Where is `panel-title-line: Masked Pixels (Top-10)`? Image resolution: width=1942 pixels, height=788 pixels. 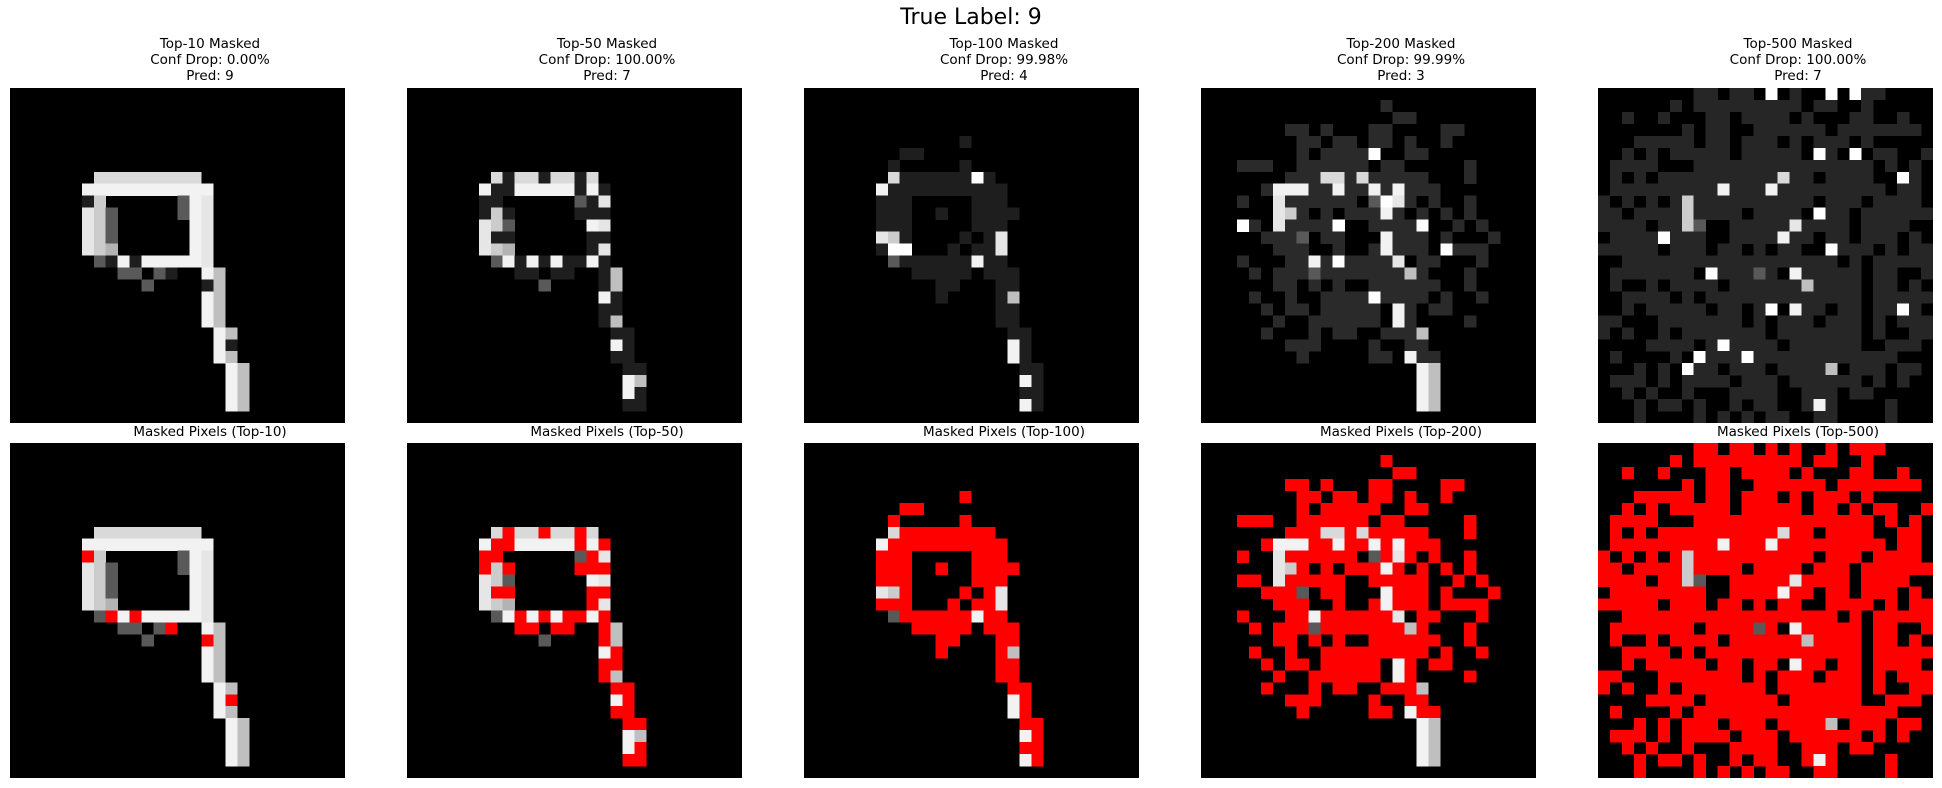 panel-title-line: Masked Pixels (Top-10) is located at coordinates (210, 432).